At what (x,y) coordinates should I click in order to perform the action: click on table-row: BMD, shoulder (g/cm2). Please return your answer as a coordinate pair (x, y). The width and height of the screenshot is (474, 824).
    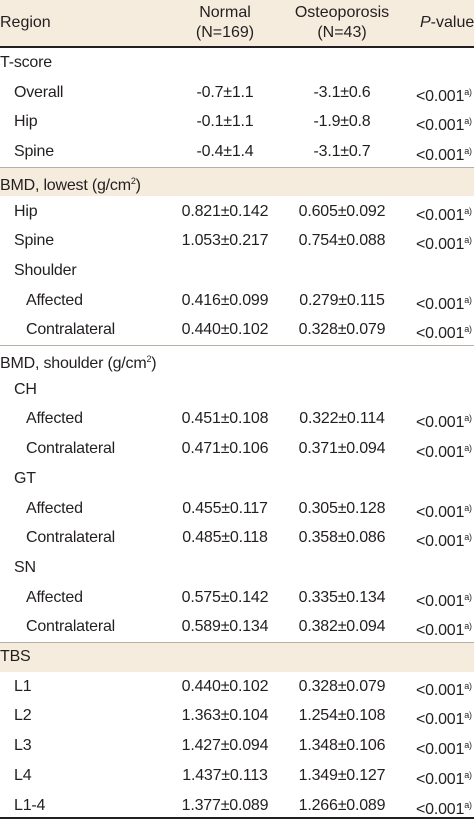
    Looking at the image, I should click on (237, 360).